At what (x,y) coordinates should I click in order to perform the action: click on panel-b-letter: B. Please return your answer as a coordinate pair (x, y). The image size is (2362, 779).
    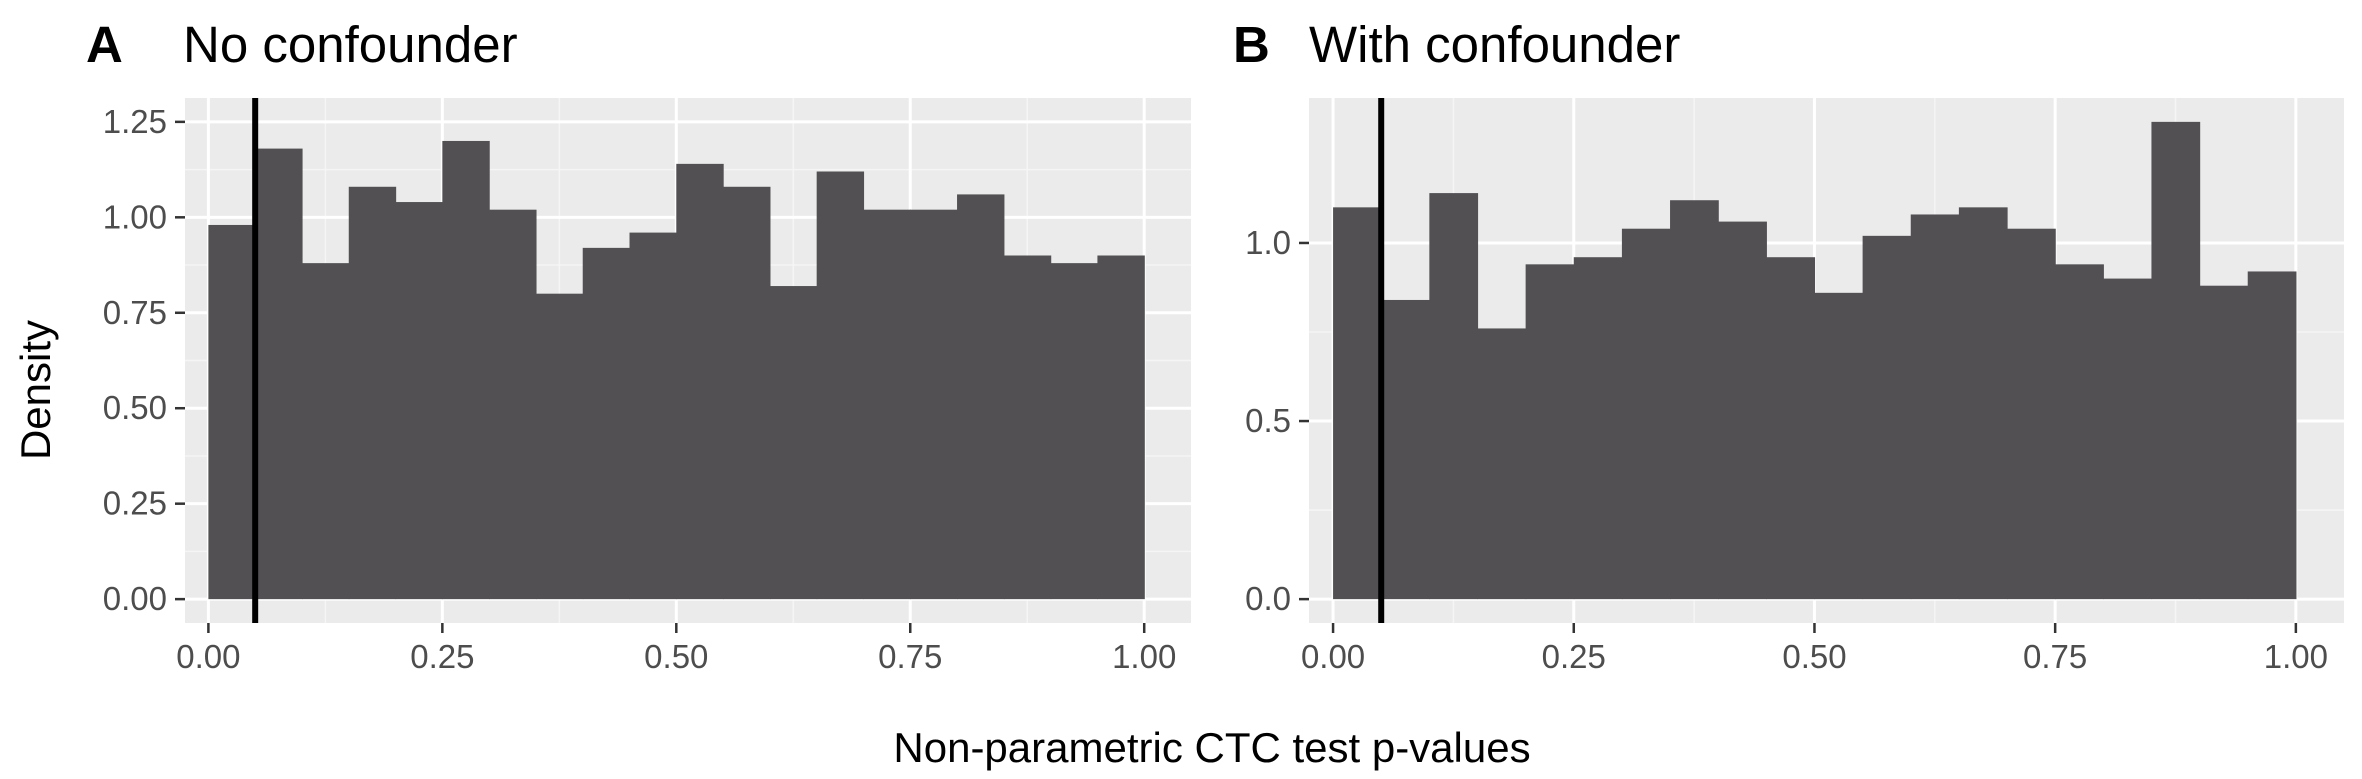
    Looking at the image, I should click on (1251, 44).